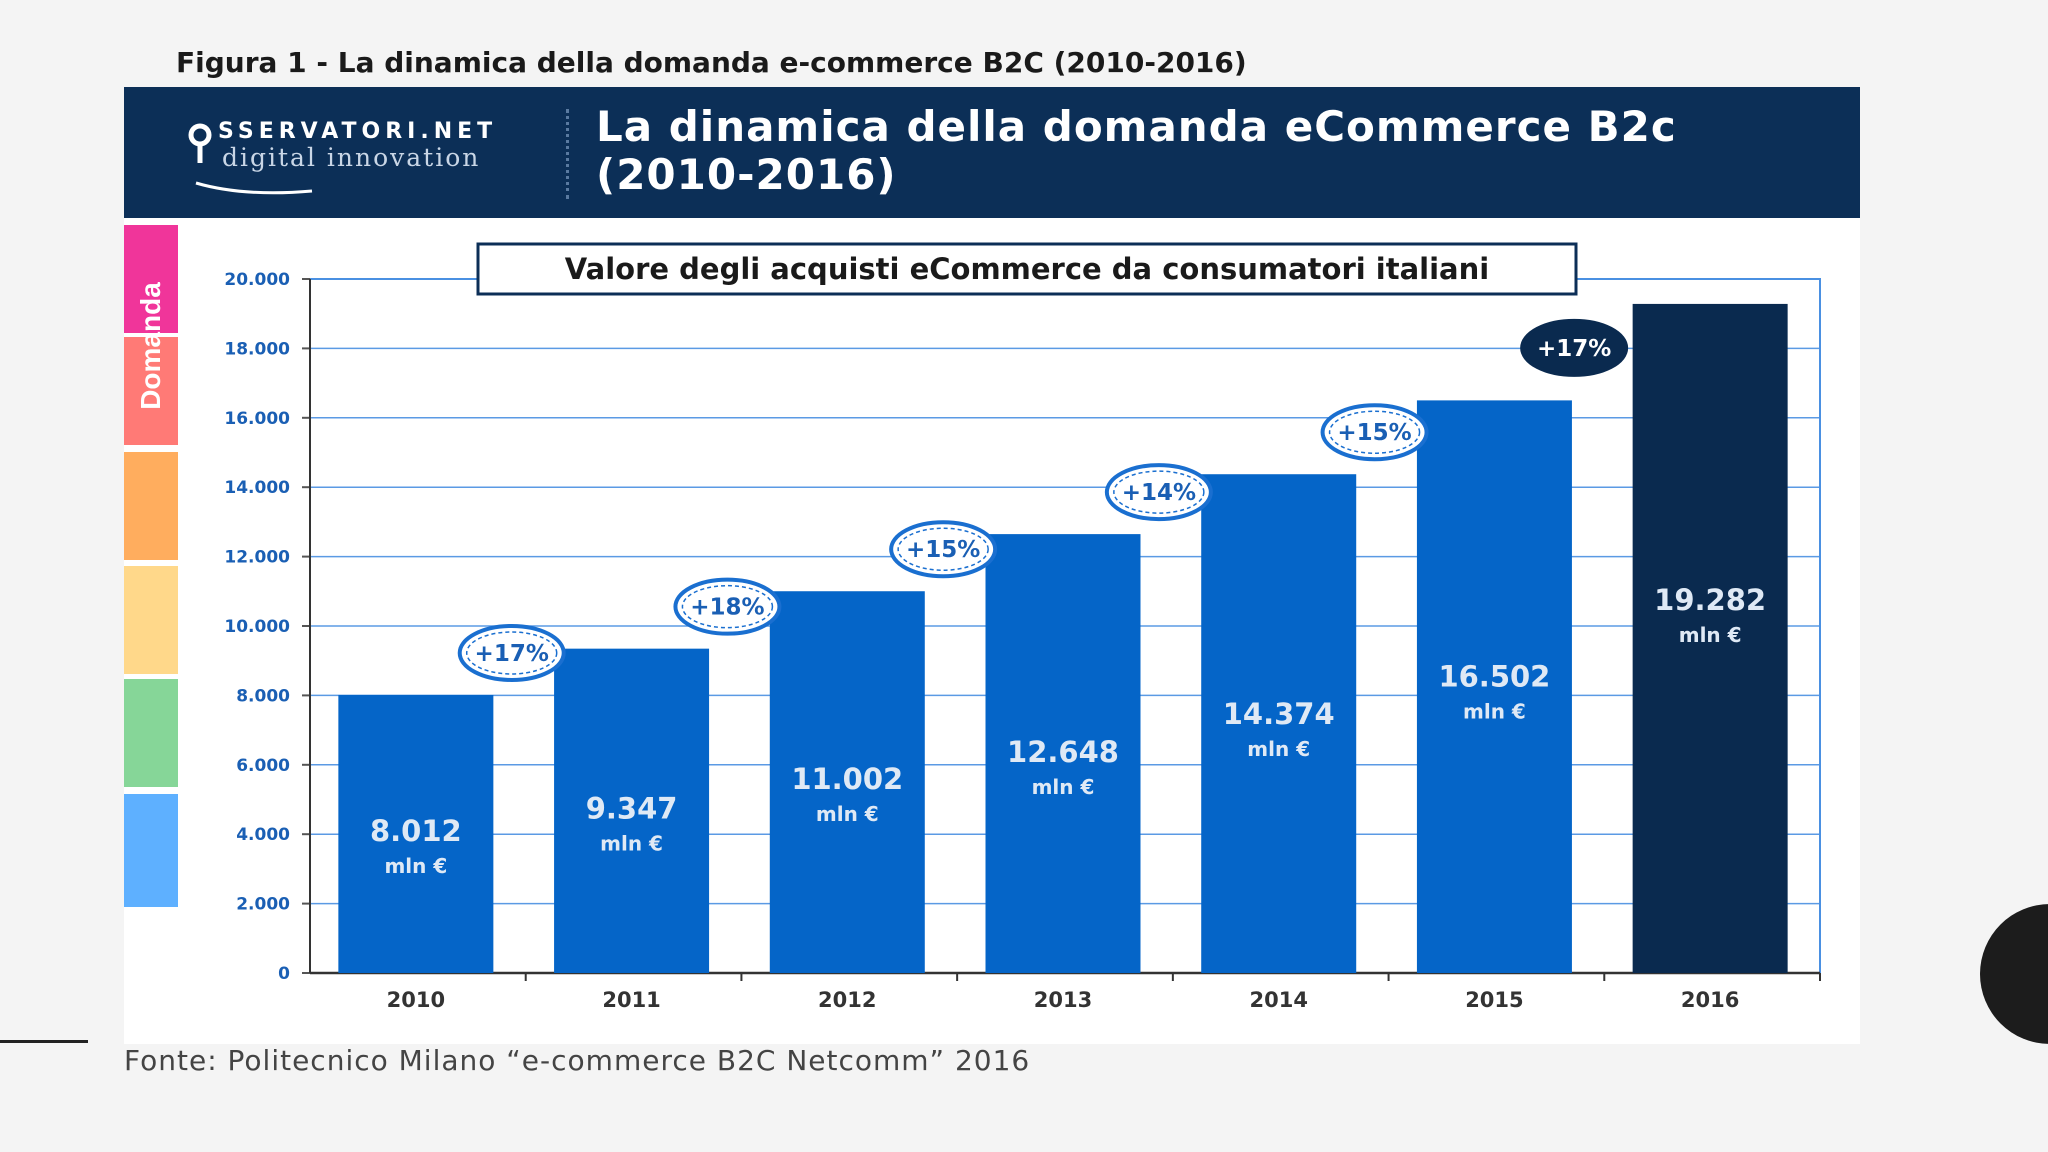  What do you see at coordinates (284, 974) in the screenshot?
I see `y-tick-label: 0` at bounding box center [284, 974].